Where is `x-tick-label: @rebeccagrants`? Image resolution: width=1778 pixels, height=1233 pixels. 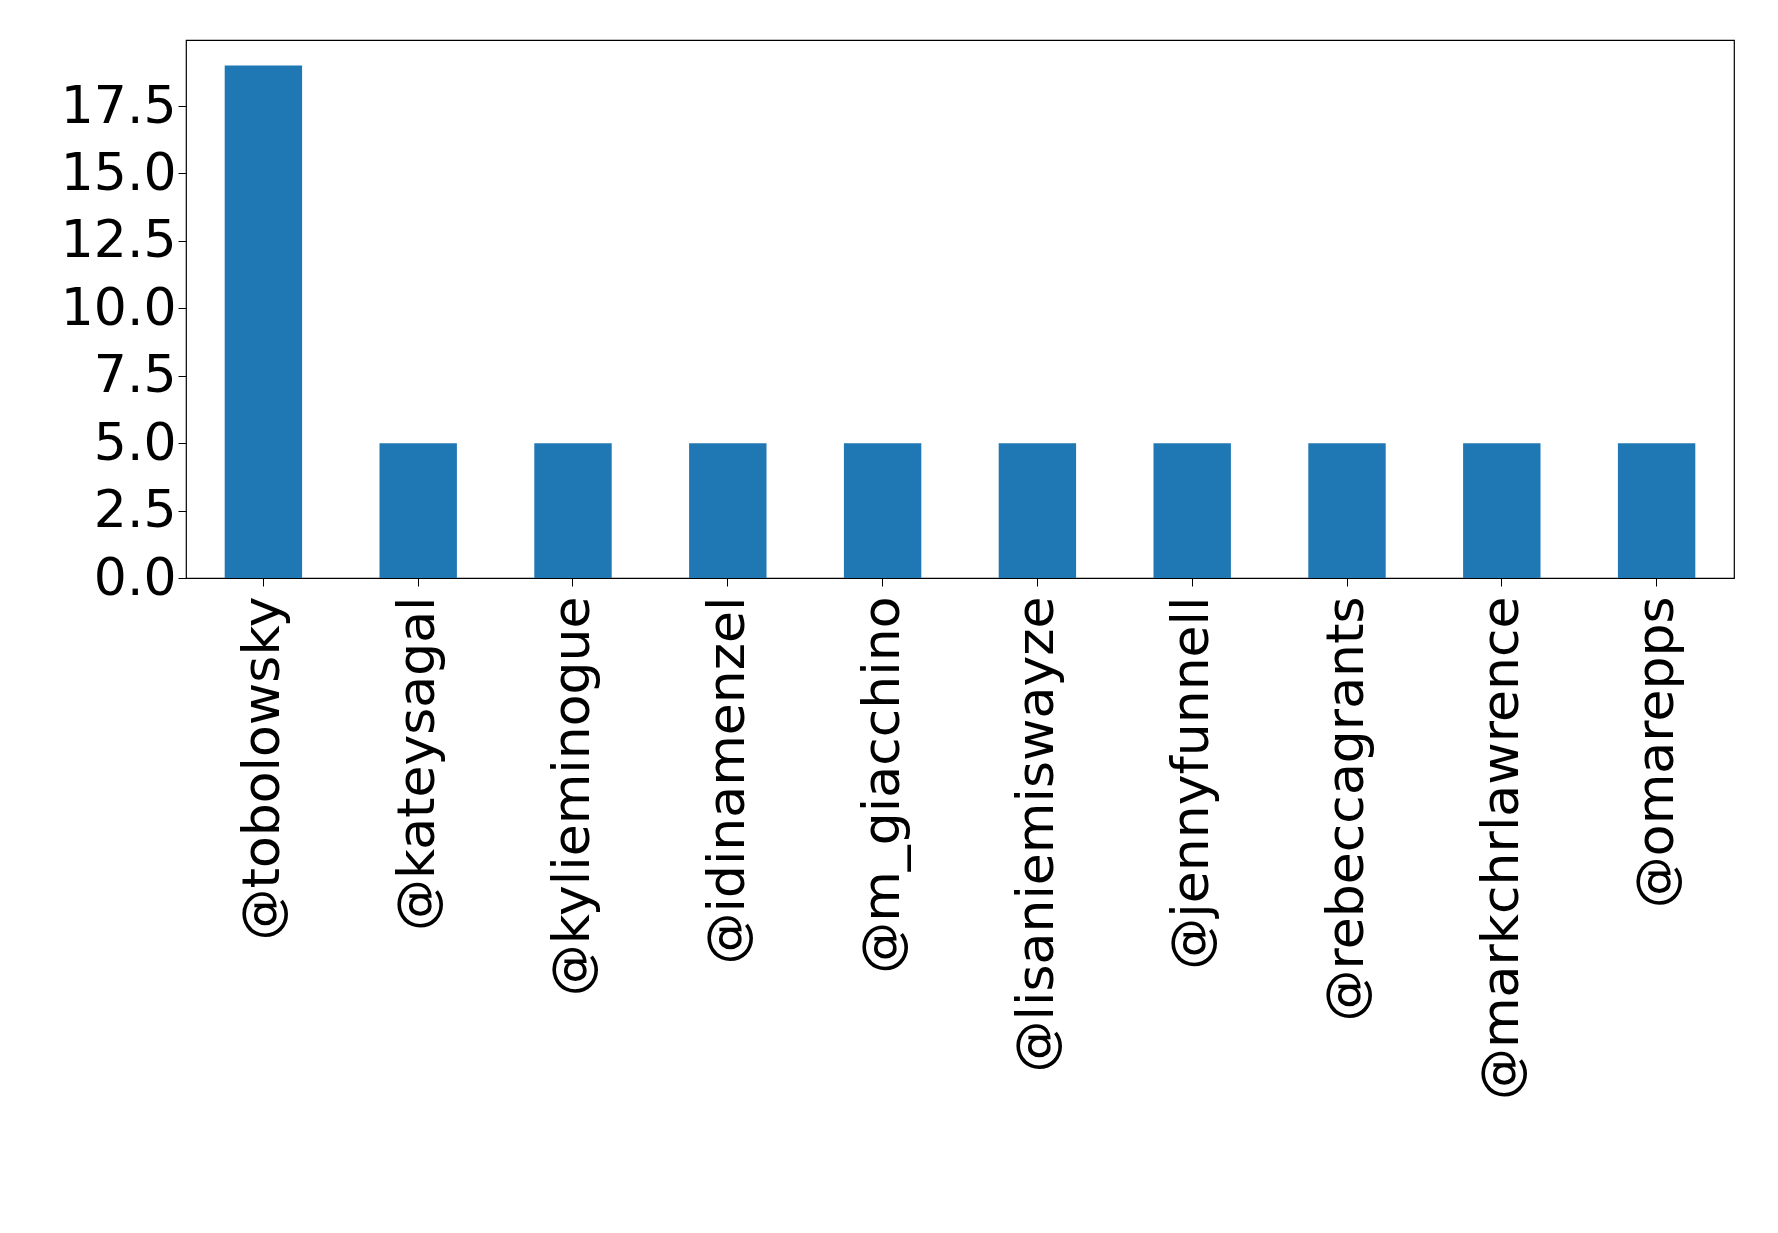 x-tick-label: @rebeccagrants is located at coordinates (1345, 809).